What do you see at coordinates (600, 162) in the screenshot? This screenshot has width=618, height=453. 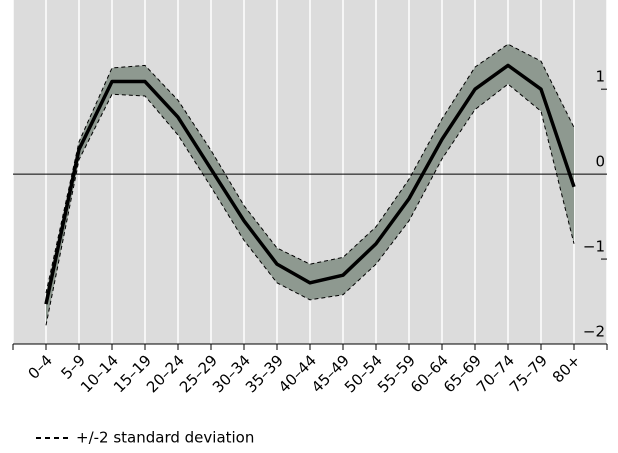 I see `y-tick-label: 0` at bounding box center [600, 162].